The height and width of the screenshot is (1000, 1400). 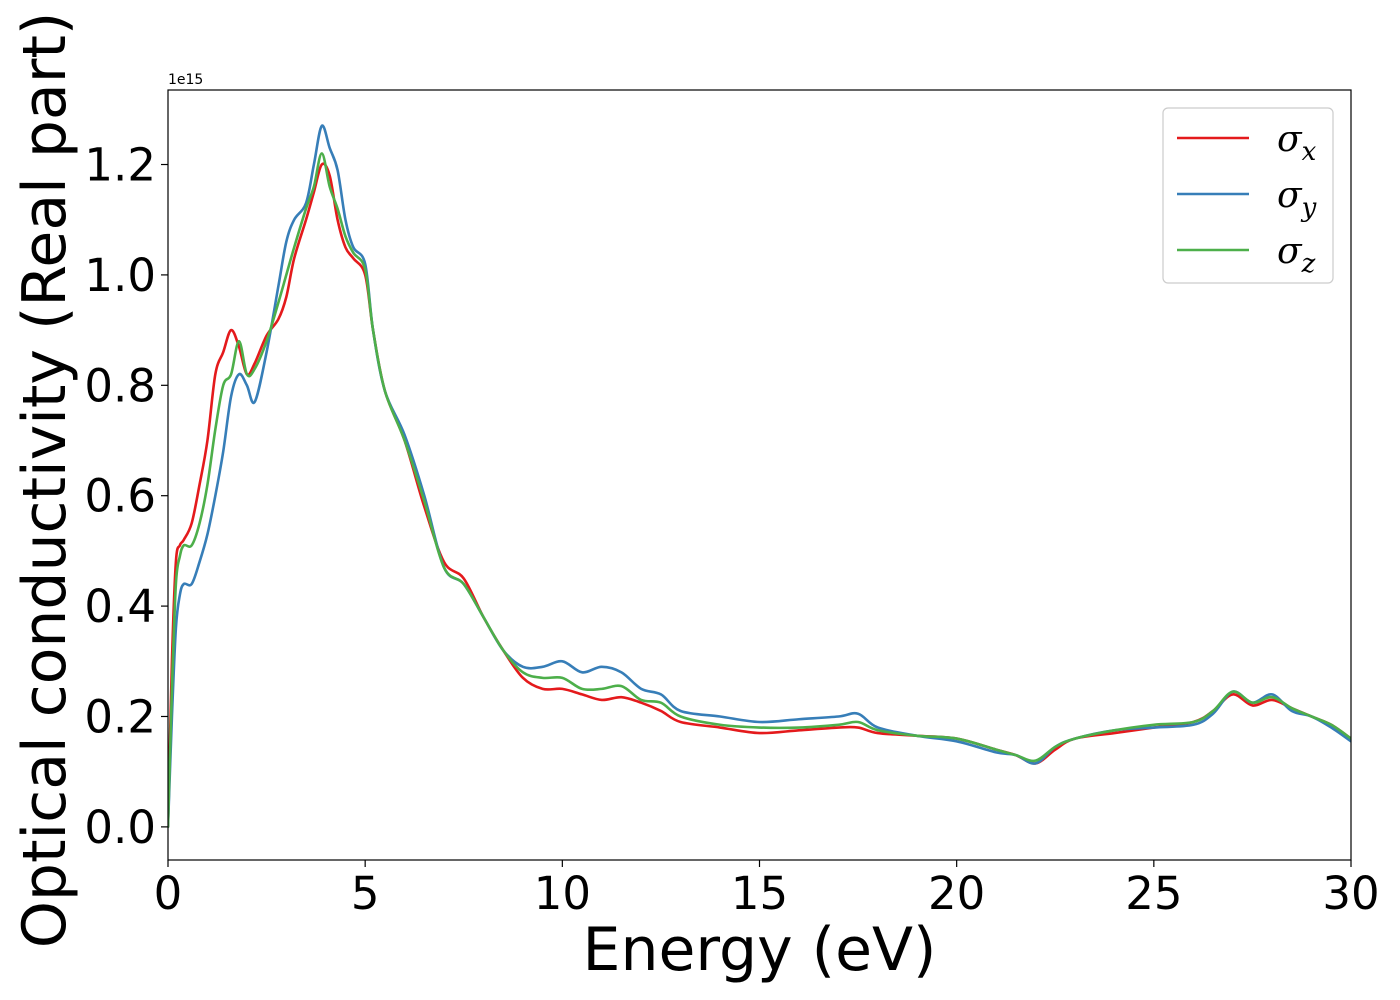 What do you see at coordinates (45, 480) in the screenshot?
I see `y-axis-title: Optical conductivity (Real part)` at bounding box center [45, 480].